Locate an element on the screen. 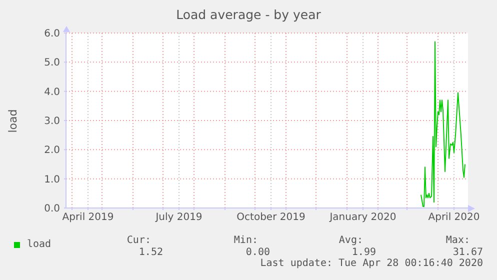 The height and width of the screenshot is (280, 497). y-tick-label: 5.0 is located at coordinates (52, 63).